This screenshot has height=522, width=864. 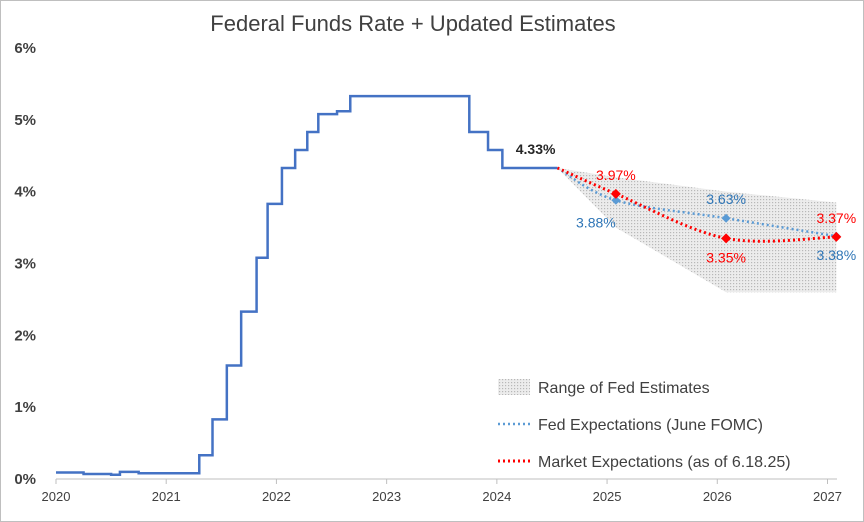 I want to click on fed-expectations-line, so click(x=696, y=202).